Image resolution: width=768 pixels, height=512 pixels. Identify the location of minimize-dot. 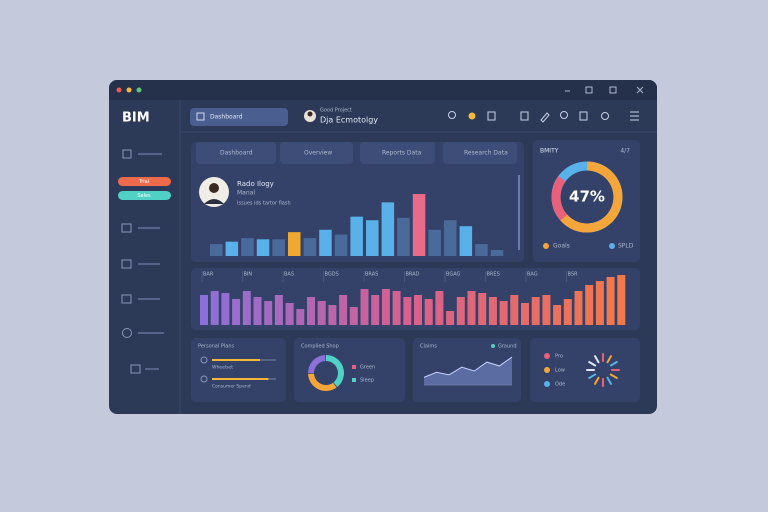
(129, 90).